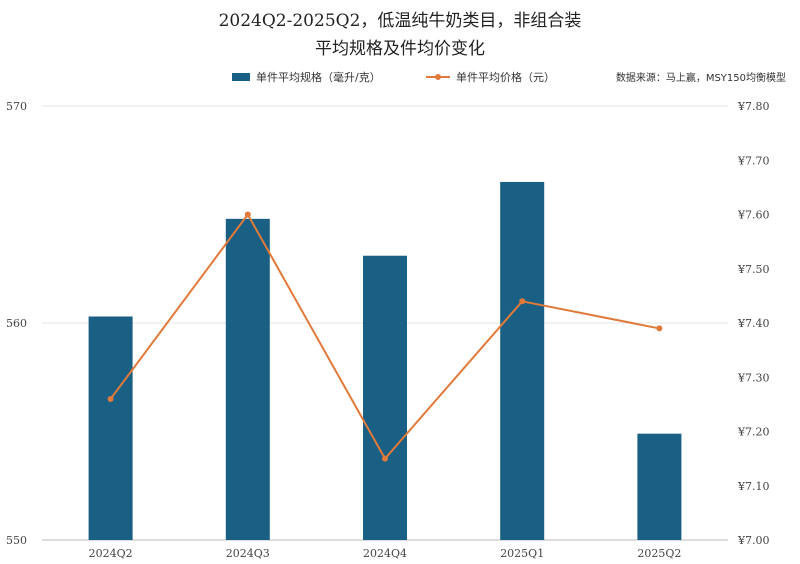 This screenshot has width=800, height=564. I want to click on legend-item-line: 单件平均价格（元）, so click(490, 77).